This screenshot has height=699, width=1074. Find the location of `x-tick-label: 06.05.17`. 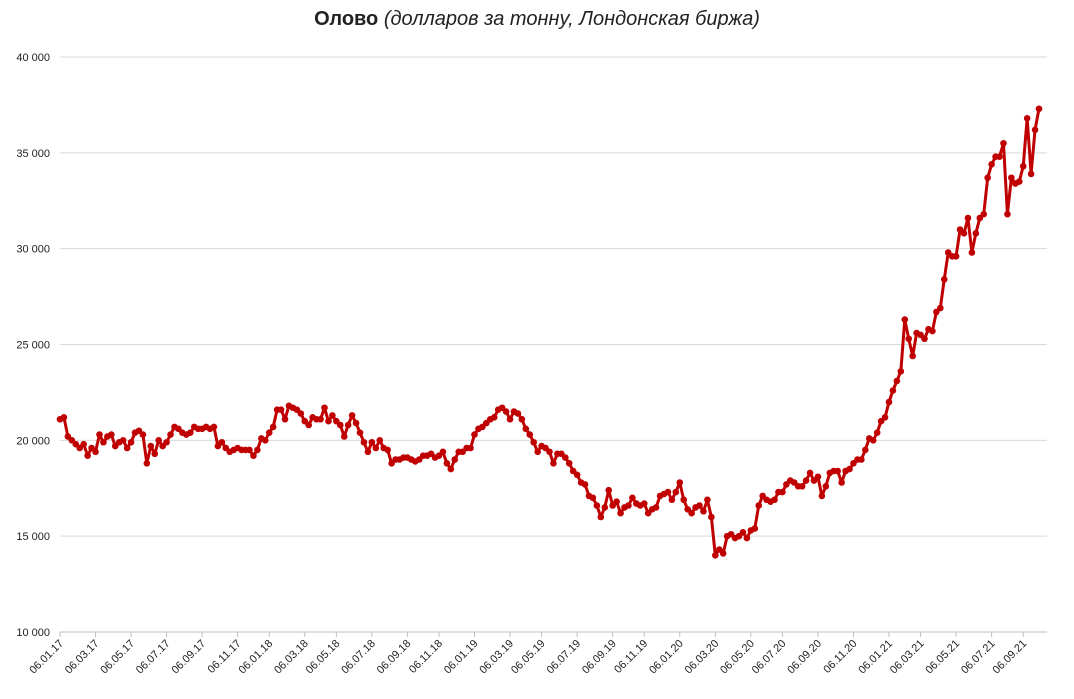

x-tick-label: 06.05.17 is located at coordinates (117, 657).